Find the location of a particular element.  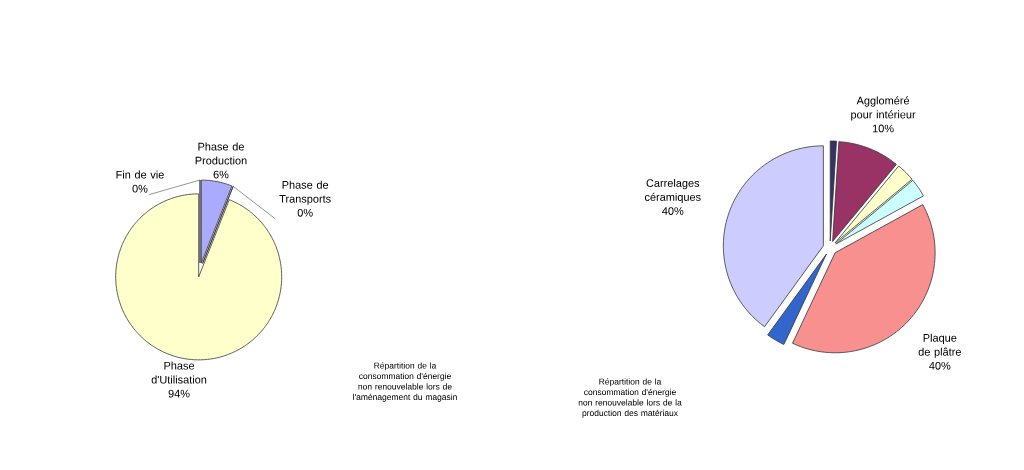

slice-label: Phase d'Utilisation is located at coordinates (179, 372).